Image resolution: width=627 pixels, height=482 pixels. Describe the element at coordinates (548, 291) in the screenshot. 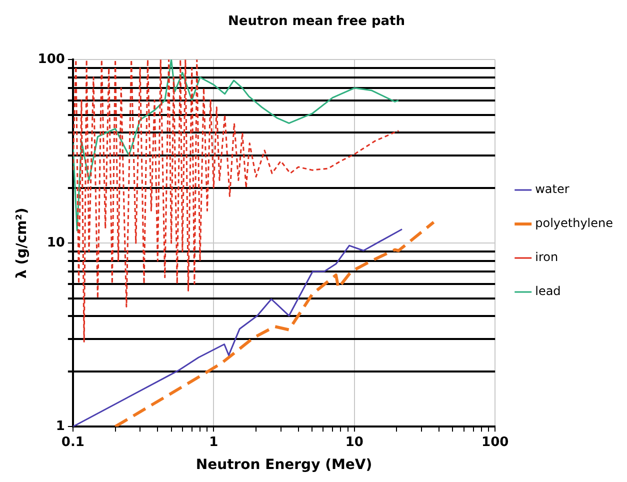

I see `legend-label: lead` at that location.